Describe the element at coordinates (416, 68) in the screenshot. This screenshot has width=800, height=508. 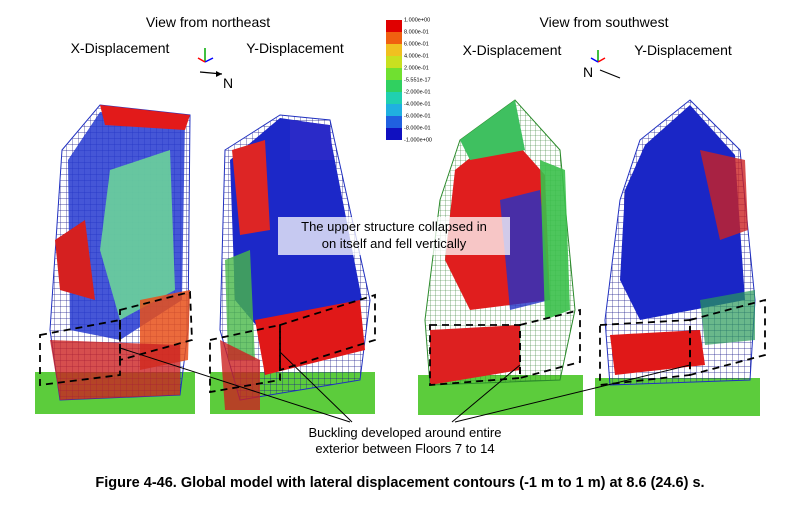
I see `colorbar-label: 2.000e-01` at that location.